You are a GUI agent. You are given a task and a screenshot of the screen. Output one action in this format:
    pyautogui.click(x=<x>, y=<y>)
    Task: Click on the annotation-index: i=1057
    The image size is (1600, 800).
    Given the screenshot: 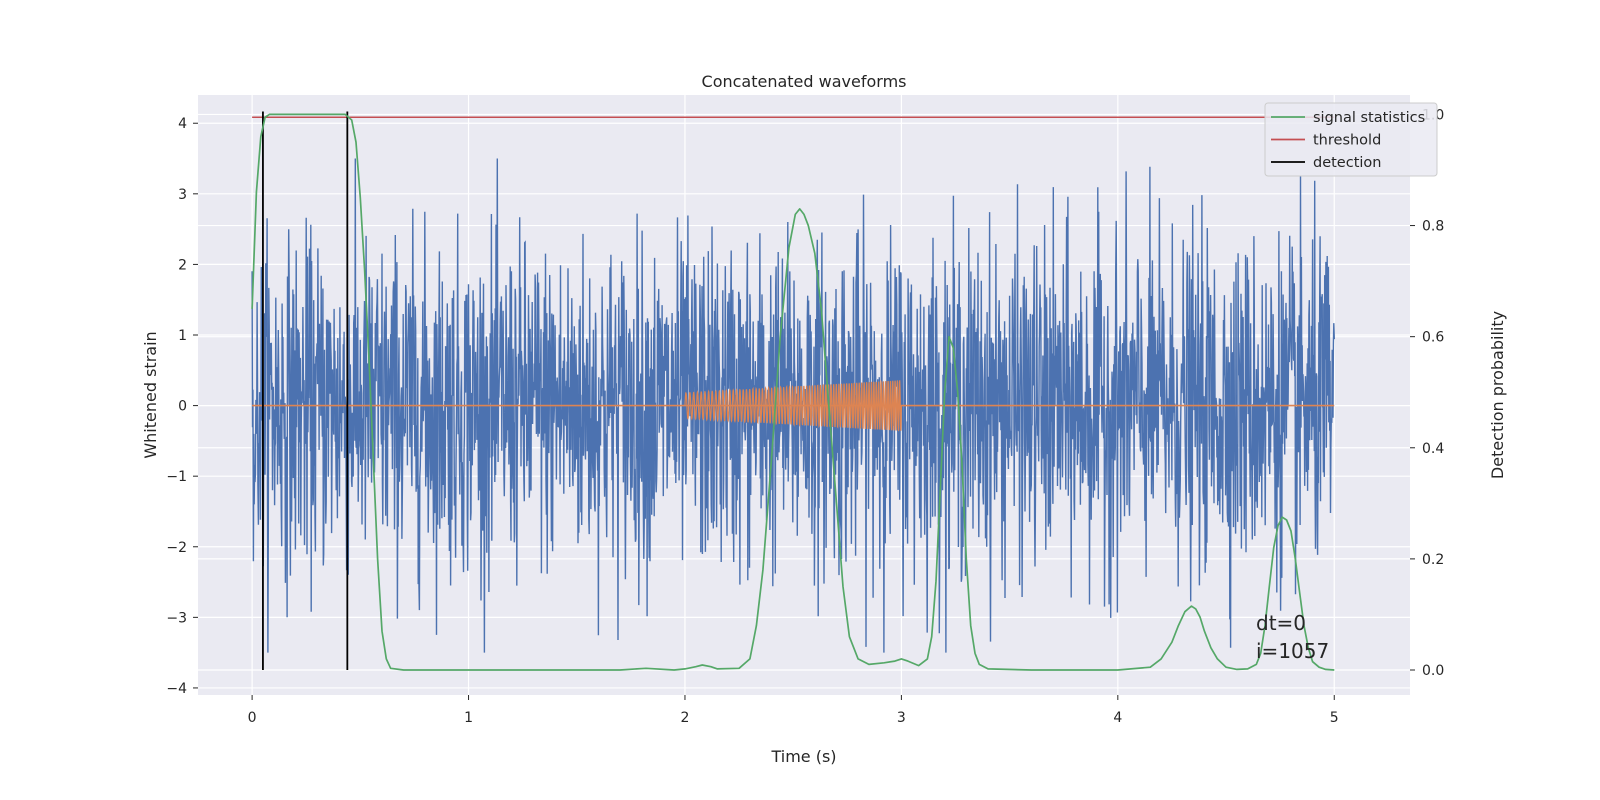 What is the action you would take?
    pyautogui.click(x=1292, y=651)
    